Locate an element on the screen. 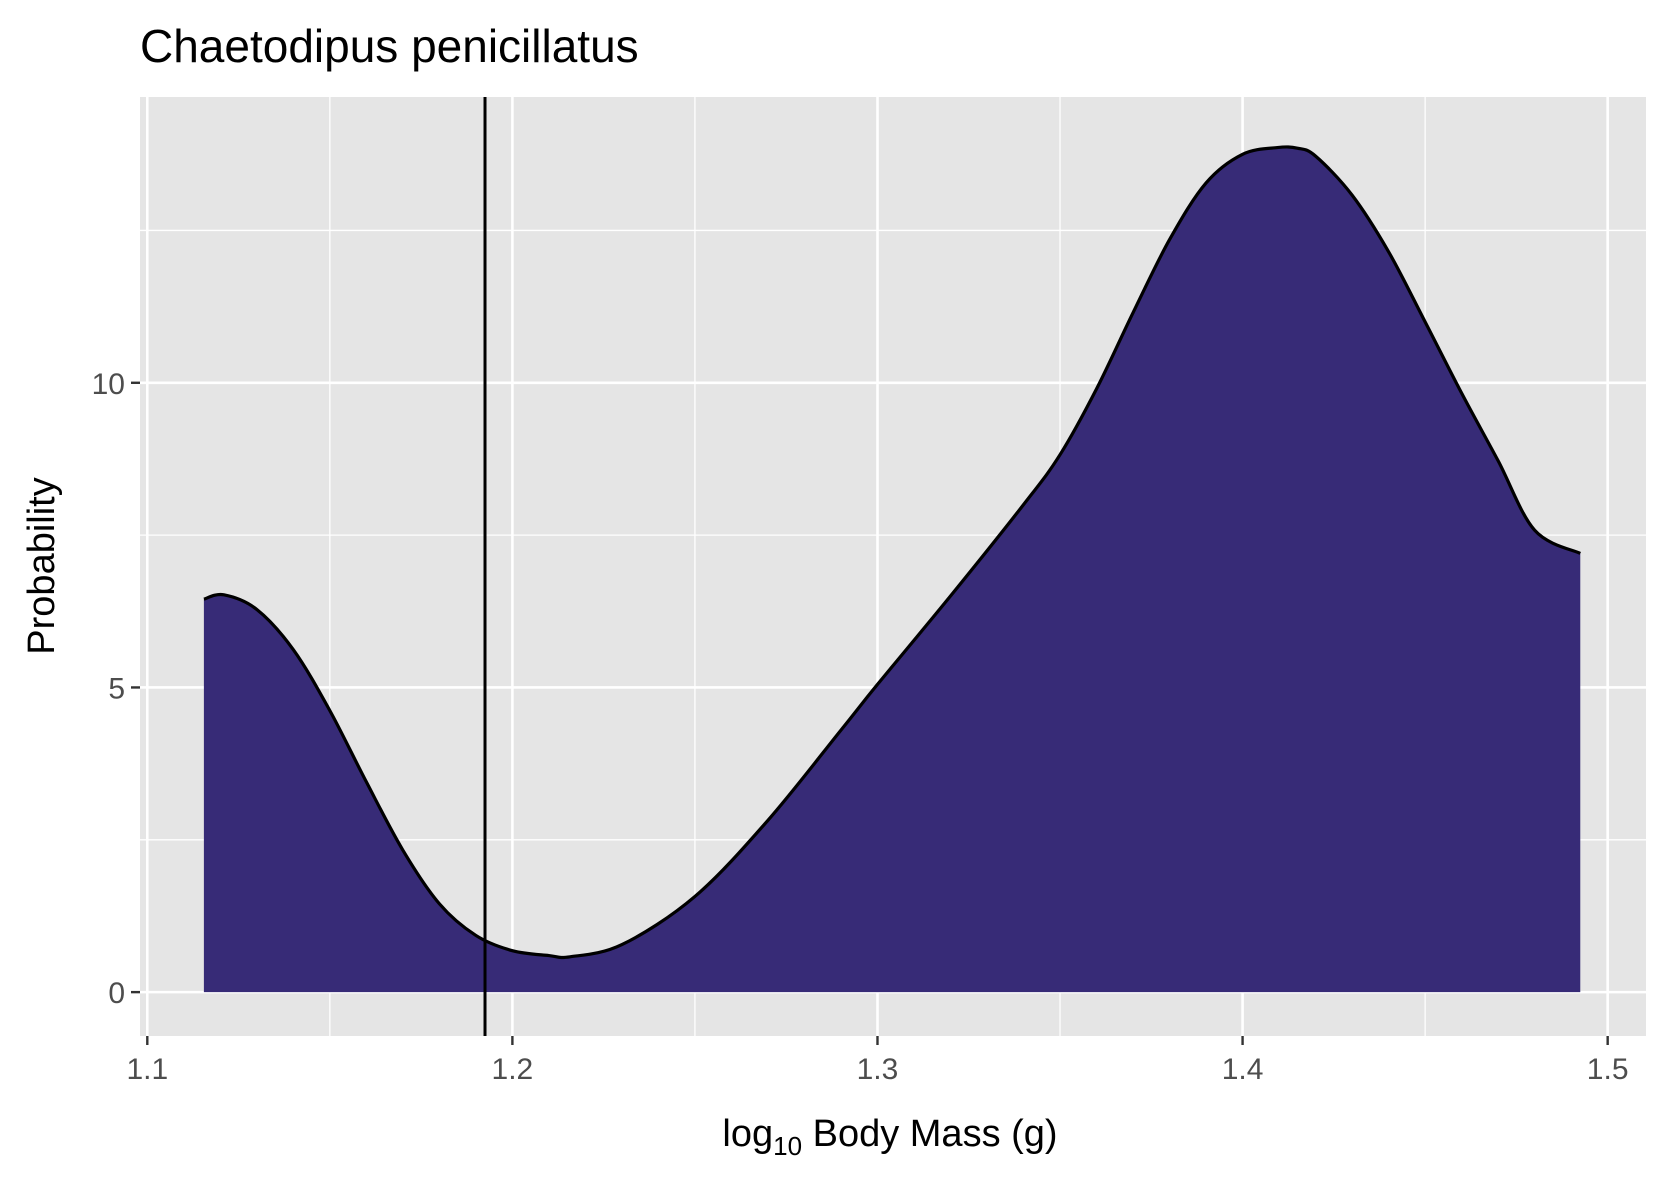 This screenshot has width=1653, height=1181. x-axis-title-subscript: 10 is located at coordinates (787, 1146).